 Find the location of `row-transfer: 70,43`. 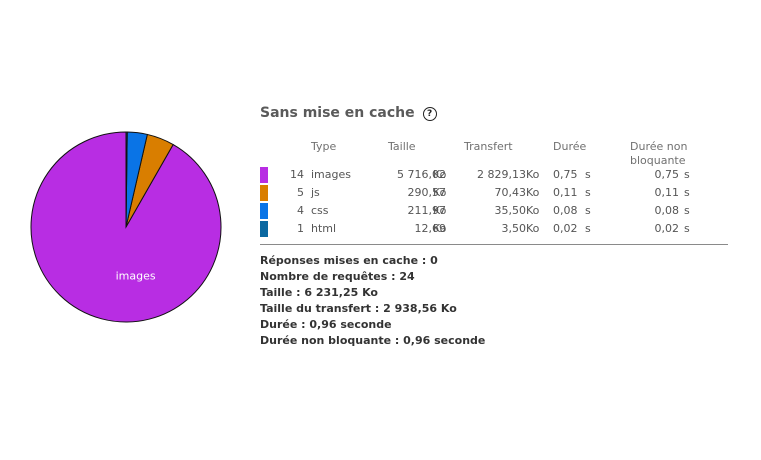

row-transfer: 70,43 is located at coordinates (510, 192).